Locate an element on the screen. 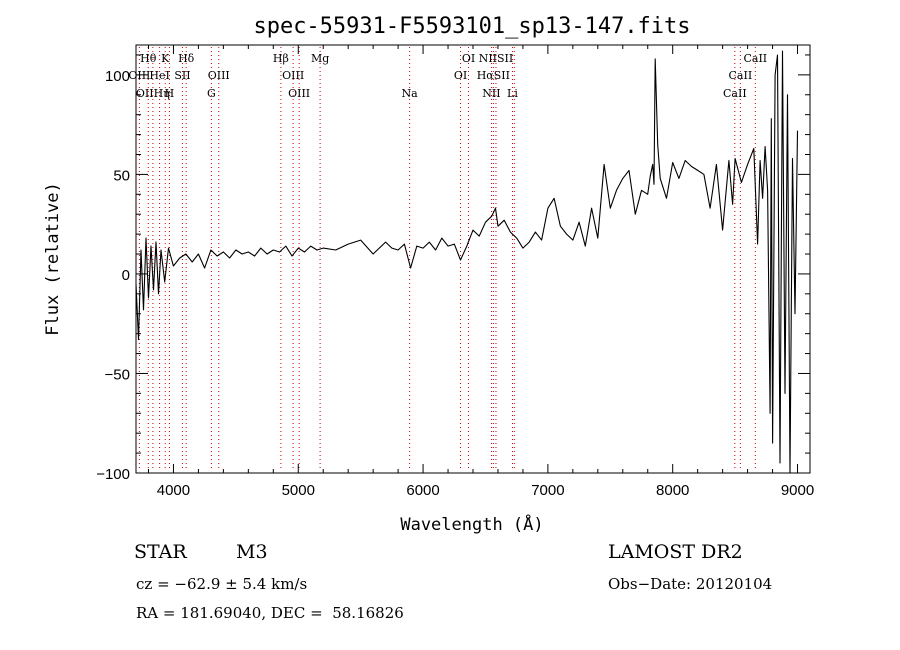 The width and height of the screenshot is (900, 650). x-tick-label: 5000 is located at coordinates (298, 490).